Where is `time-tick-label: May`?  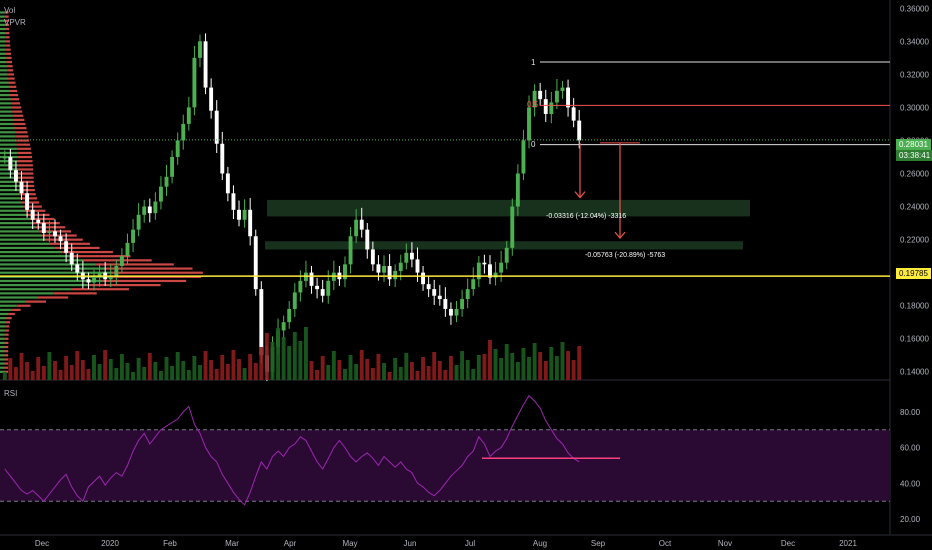
time-tick-label: May is located at coordinates (349, 543).